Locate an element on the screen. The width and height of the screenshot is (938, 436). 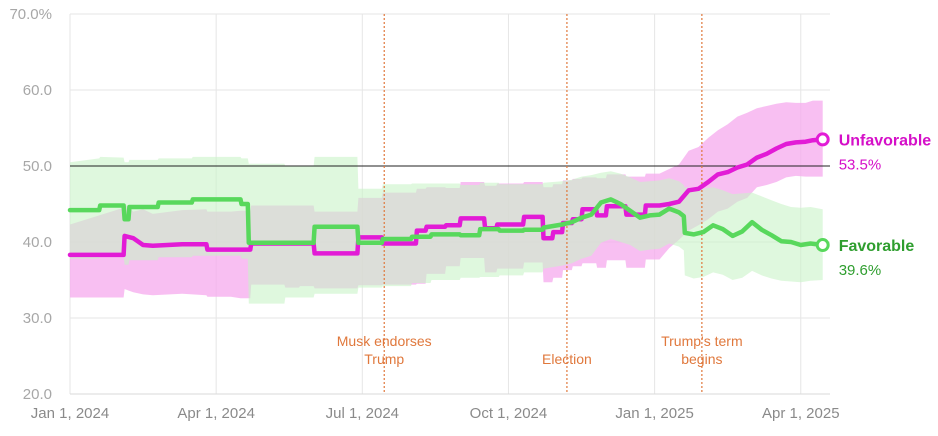
favorable-series-line is located at coordinates (446, 222).